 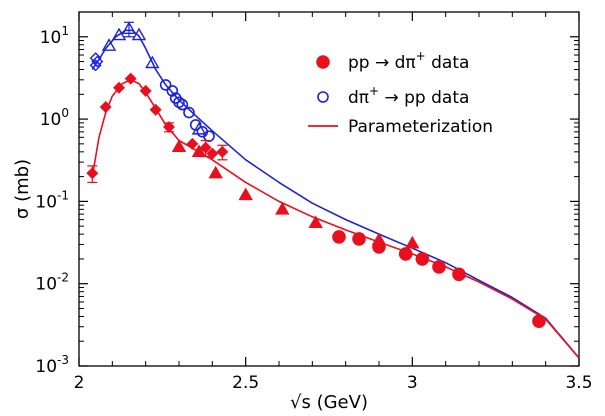 I want to click on legend-marker-dpi, so click(x=323, y=97).